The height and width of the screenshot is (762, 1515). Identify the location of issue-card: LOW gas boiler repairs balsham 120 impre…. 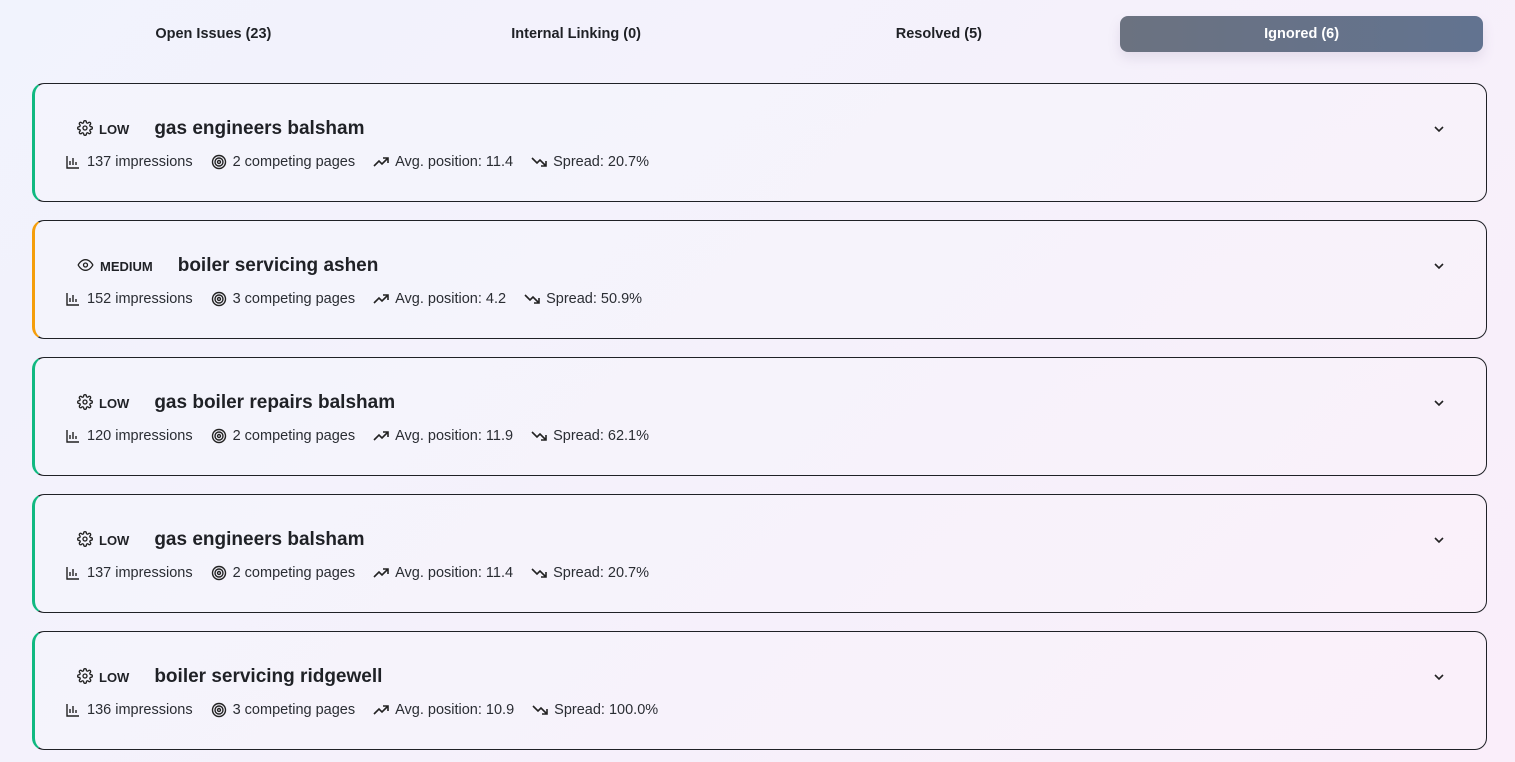
(759, 416).